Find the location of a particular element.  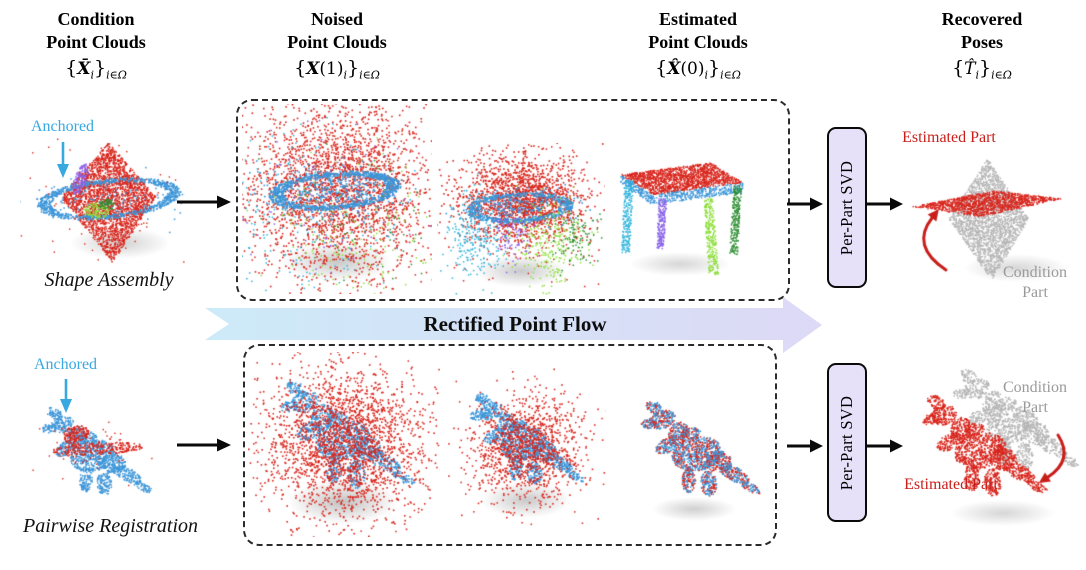

math-expression: {X̂(0)i}i∈Ω is located at coordinates (698, 69).